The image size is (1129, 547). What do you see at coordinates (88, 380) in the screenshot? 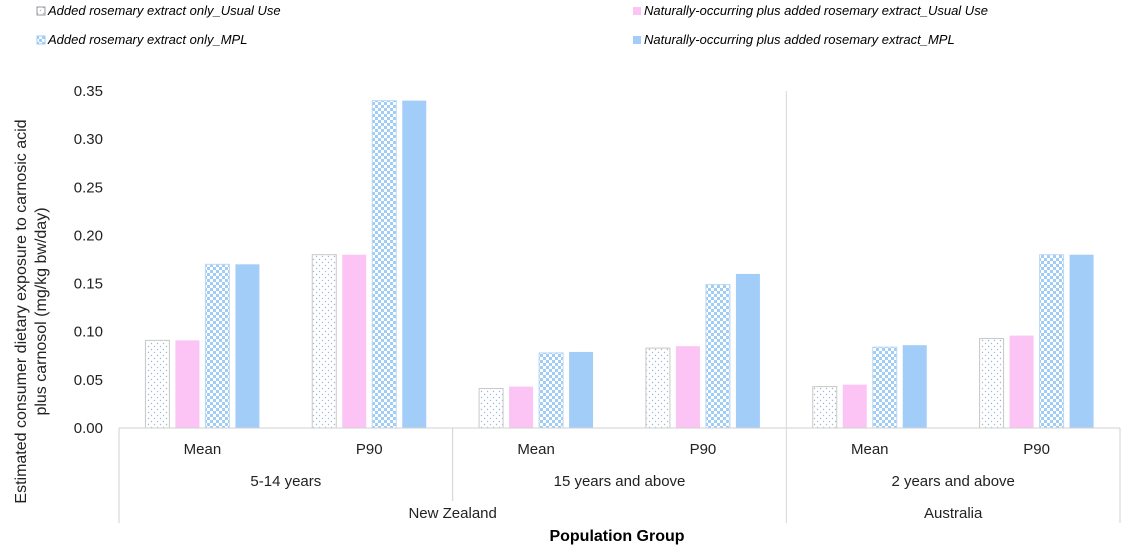
I see `y-tick-label: 0.05` at bounding box center [88, 380].